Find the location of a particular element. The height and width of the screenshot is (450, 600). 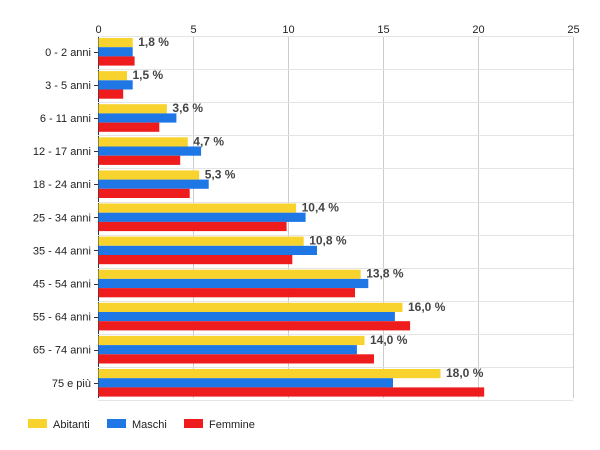

category-label: 3 - 5 anni is located at coordinates (68, 86).